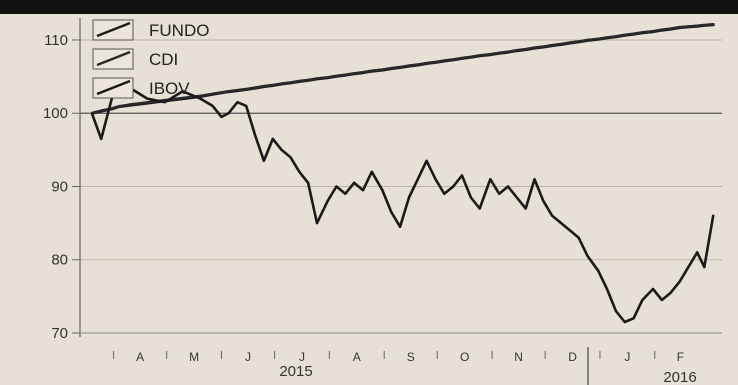 This screenshot has width=738, height=385. Describe the element at coordinates (55, 113) in the screenshot. I see `y-tick-label-100: 100` at that location.